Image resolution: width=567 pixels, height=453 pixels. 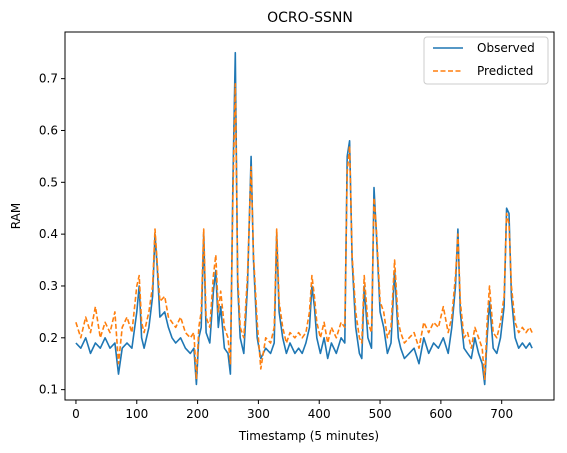 I want to click on y-tick-label: 0.1, so click(x=48, y=390).